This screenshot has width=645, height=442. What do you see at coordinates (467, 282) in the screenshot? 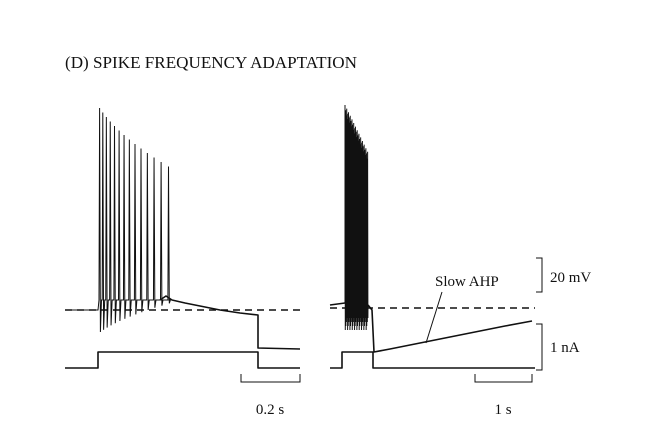
I see `annotation: Slow AHP` at bounding box center [467, 282].